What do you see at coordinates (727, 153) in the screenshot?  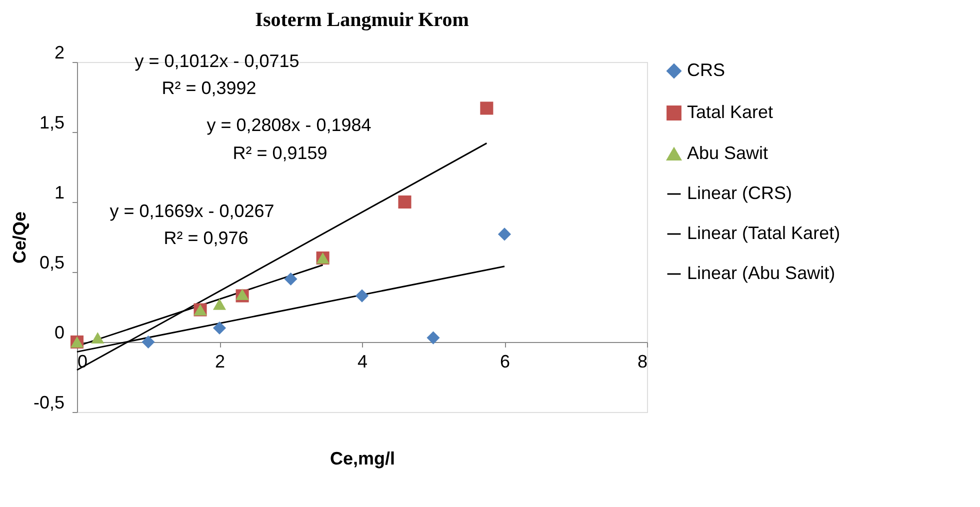 I see `legend-label: Abu Sawit` at bounding box center [727, 153].